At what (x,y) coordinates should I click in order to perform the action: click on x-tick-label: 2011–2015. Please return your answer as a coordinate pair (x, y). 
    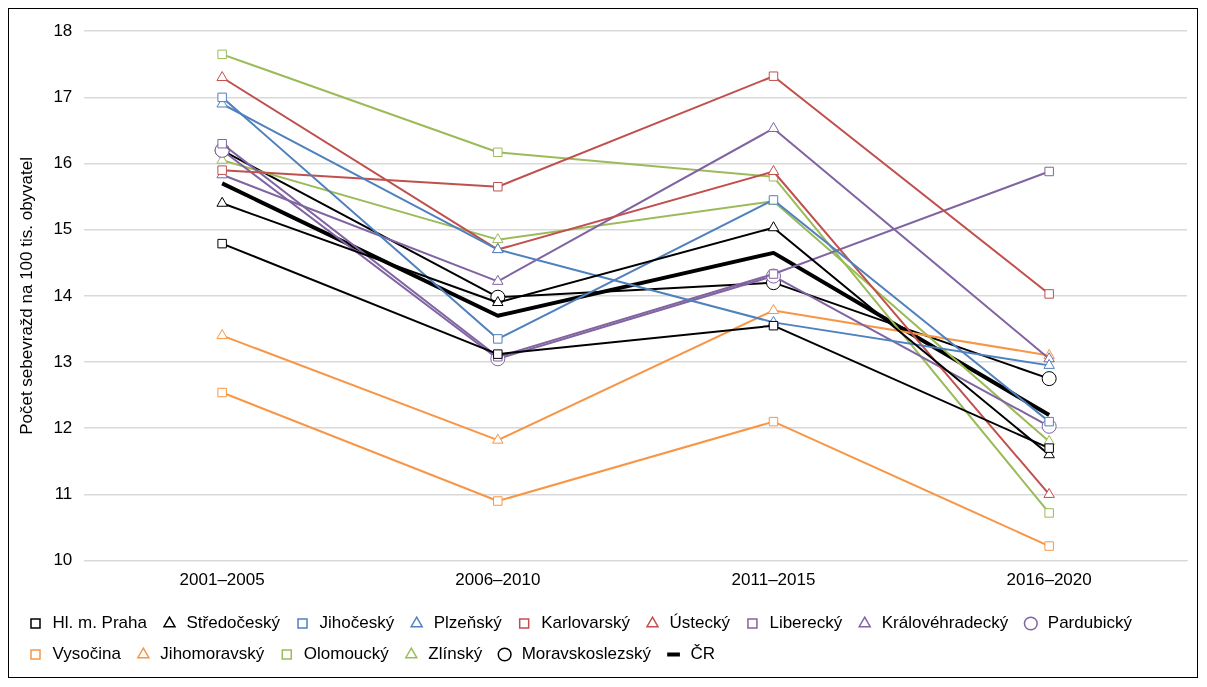
    Looking at the image, I should click on (773, 580).